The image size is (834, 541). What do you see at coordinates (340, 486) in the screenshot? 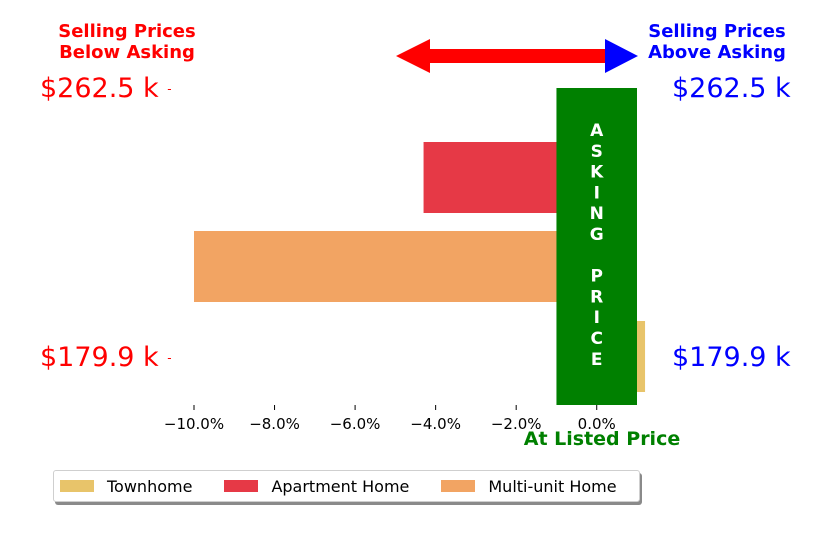
I see `legend-label-apartment-home: Apartment Home` at bounding box center [340, 486].